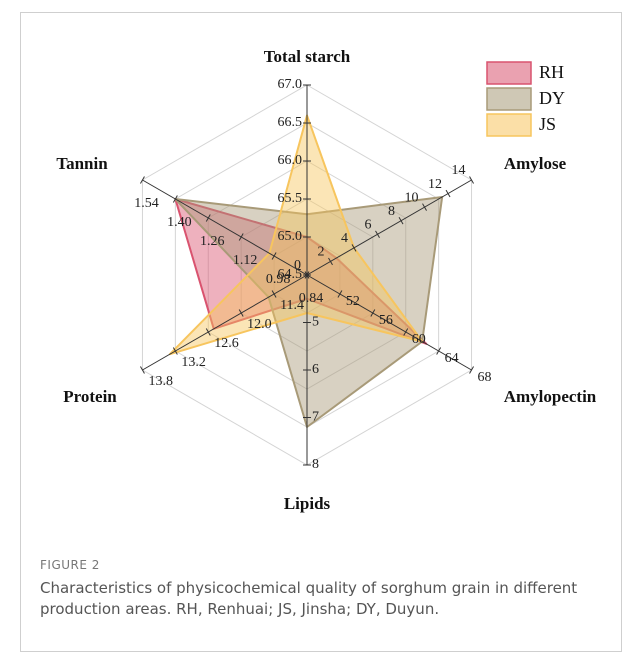 This screenshot has height=652, width=643. I want to click on tick-label: 64, so click(452, 358).